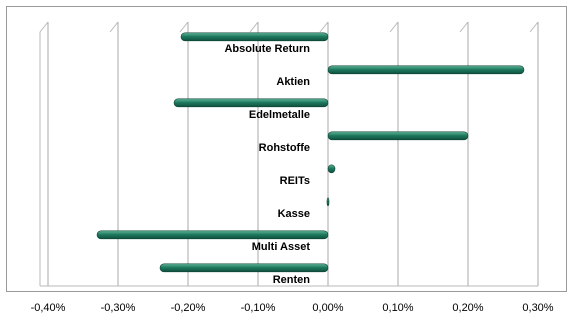  Describe the element at coordinates (279, 115) in the screenshot. I see `category-label: Edelmetalle` at that location.